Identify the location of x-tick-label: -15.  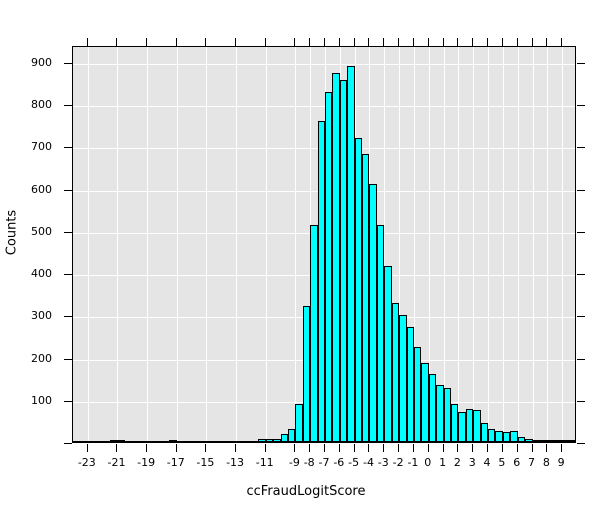
(205, 462).